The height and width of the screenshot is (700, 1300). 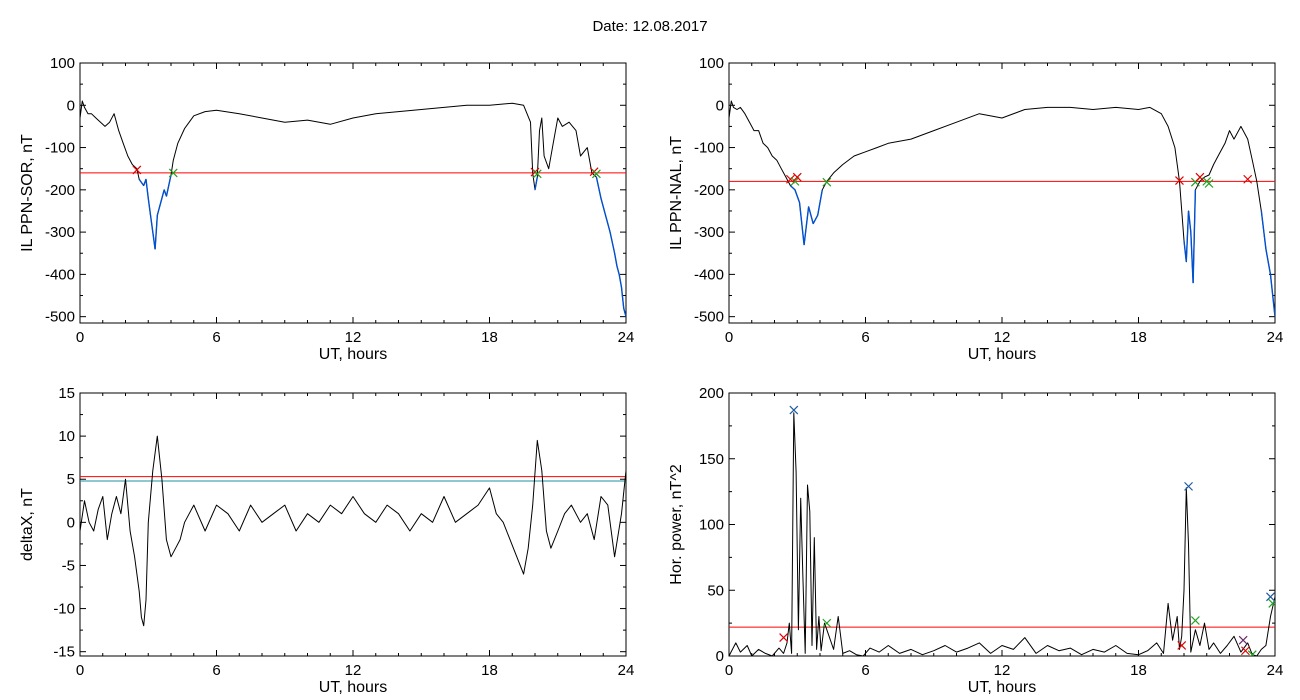 I want to click on y-tick-label: -15, so click(x=64, y=652).